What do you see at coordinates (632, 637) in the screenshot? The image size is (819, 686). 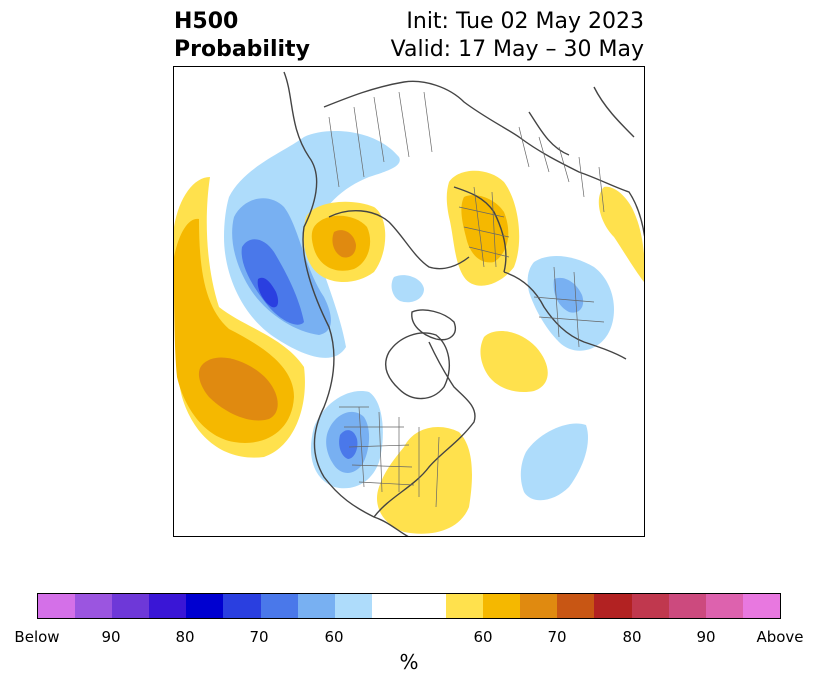 I see `tick-above-80: 80` at bounding box center [632, 637].